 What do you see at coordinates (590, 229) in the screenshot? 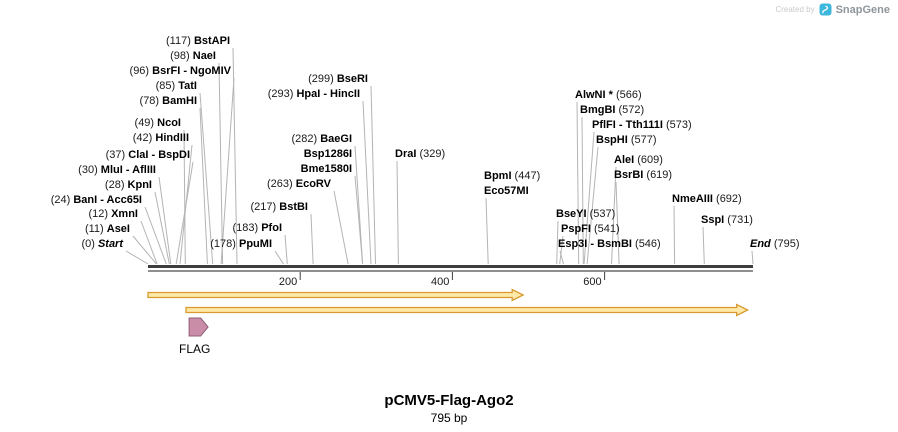
I see `site-label-PspFI: PspFI (541)` at bounding box center [590, 229].